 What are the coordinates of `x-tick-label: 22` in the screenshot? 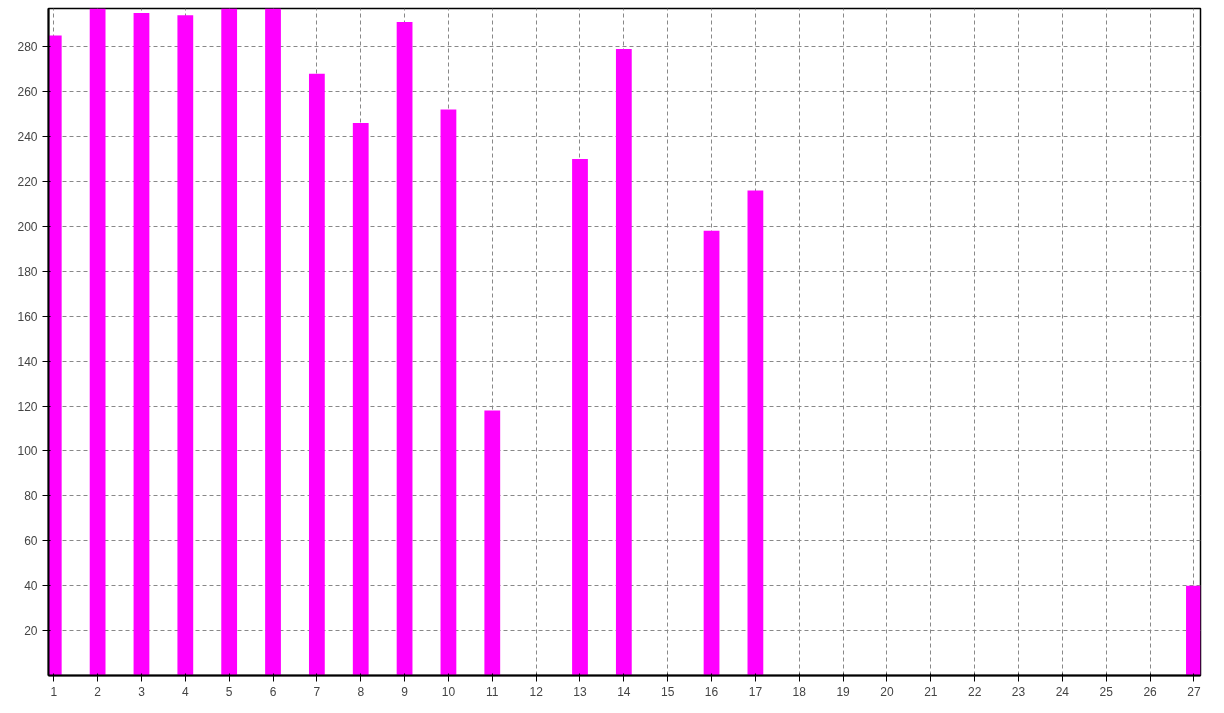 It's located at (974, 691).